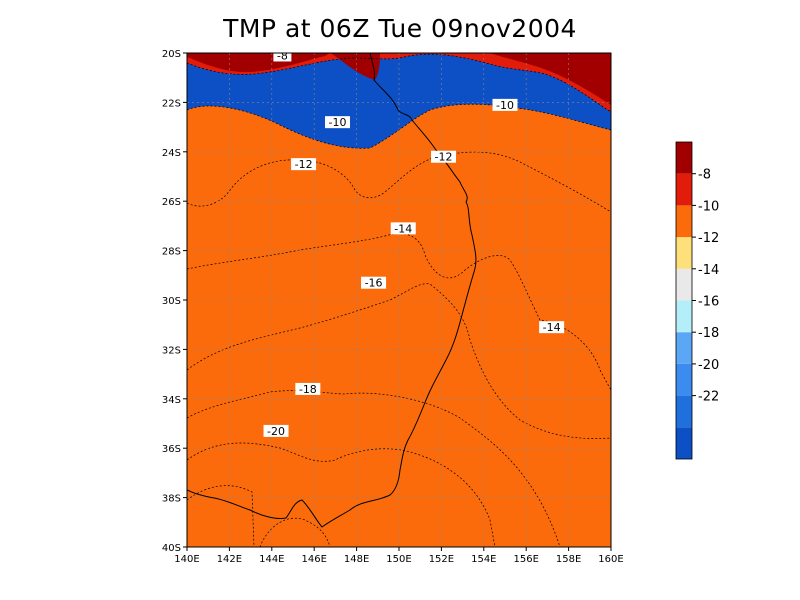  What do you see at coordinates (525, 559) in the screenshot?
I see `x-tick-label: 156E` at bounding box center [525, 559].